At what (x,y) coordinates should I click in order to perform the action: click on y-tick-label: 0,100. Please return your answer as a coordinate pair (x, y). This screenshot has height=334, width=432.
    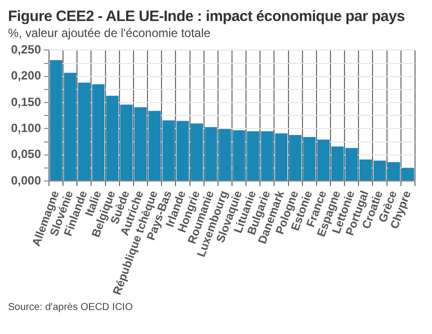
    Looking at the image, I should click on (26, 128).